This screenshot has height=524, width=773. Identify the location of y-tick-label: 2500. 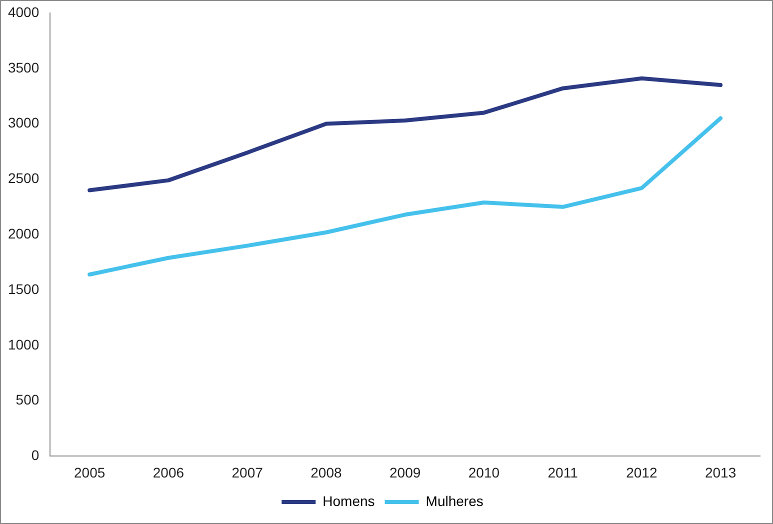
(24, 178).